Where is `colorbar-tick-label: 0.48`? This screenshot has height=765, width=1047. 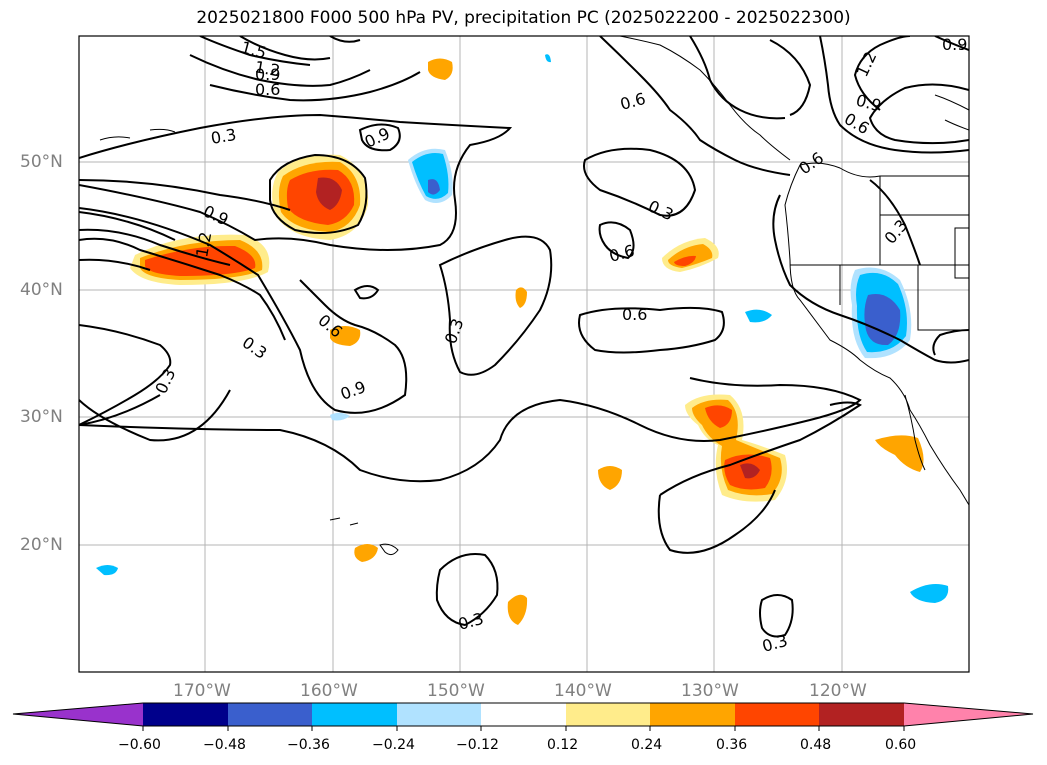
colorbar-tick-label: 0.48 is located at coordinates (816, 745).